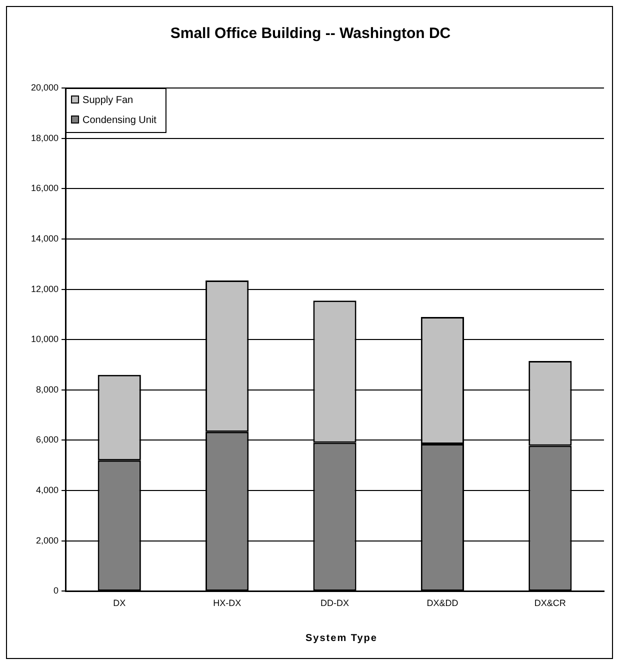  I want to click on y-tick-label: 16,000, so click(44, 188).